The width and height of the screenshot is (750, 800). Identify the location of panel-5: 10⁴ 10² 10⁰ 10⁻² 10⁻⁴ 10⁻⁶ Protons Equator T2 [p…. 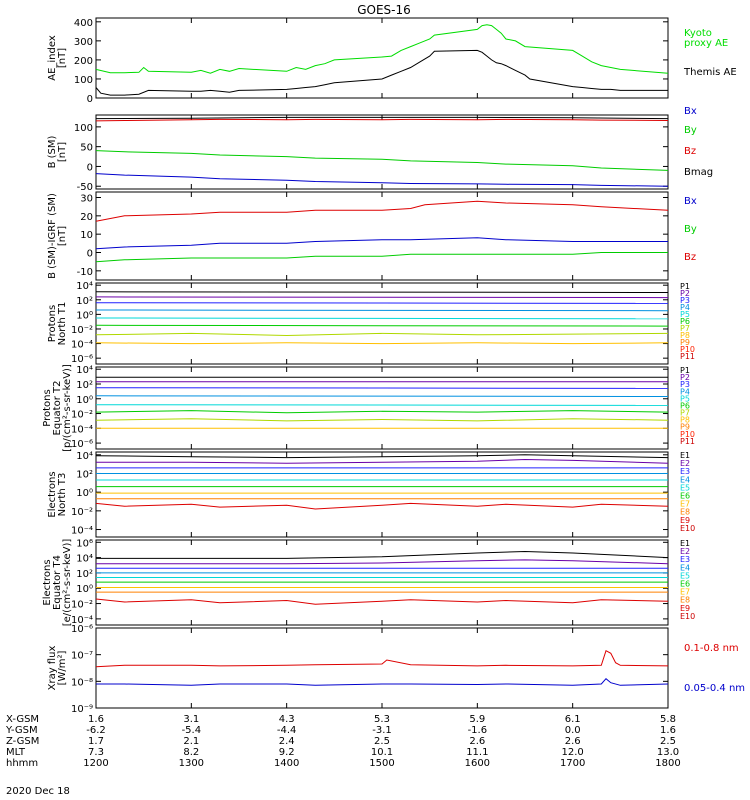
(368, 408).